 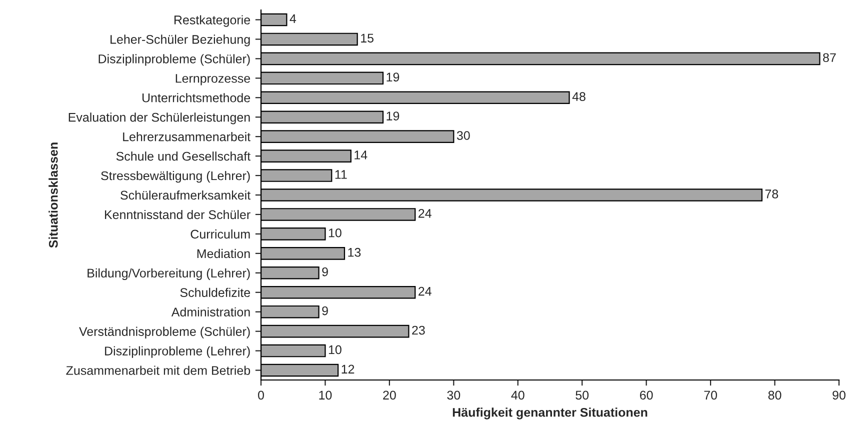 What do you see at coordinates (354, 252) in the screenshot?
I see `data-label: 13` at bounding box center [354, 252].